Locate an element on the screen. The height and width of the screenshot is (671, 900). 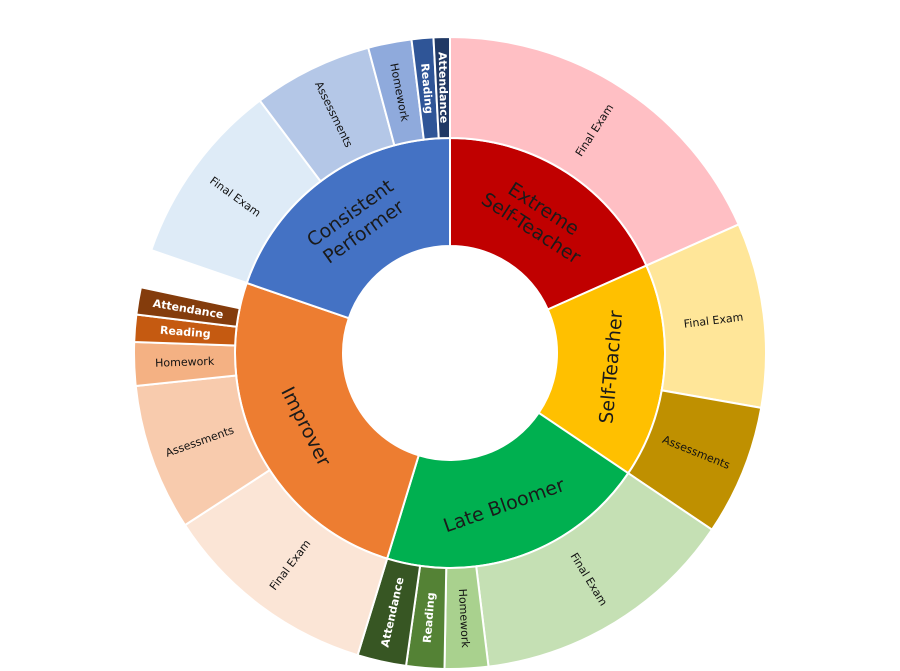
outer-label-late-bloomer-homework: Homework is located at coordinates (464, 618).